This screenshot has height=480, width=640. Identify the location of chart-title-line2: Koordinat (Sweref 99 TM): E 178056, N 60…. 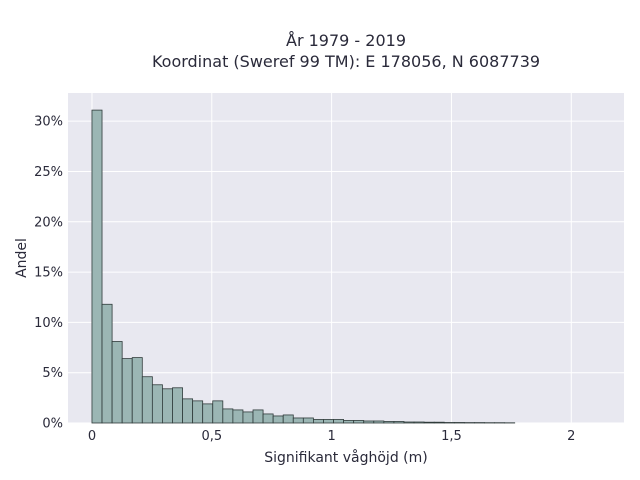
(346, 61).